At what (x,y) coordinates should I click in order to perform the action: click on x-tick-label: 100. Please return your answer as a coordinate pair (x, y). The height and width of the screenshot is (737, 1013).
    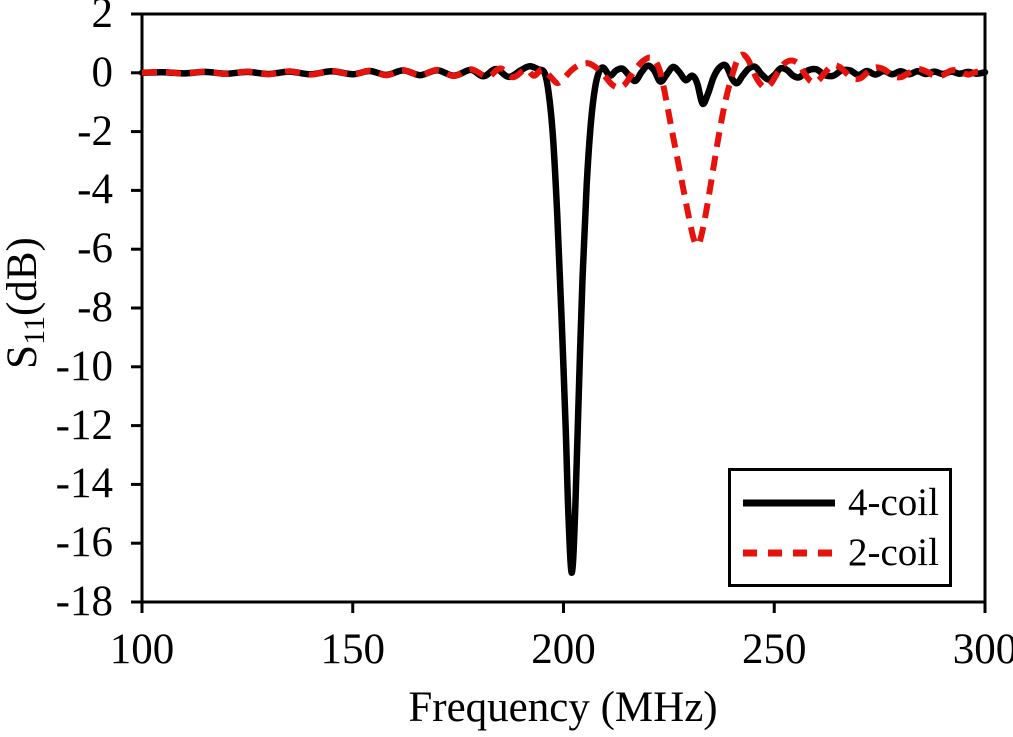
    Looking at the image, I should click on (142, 649).